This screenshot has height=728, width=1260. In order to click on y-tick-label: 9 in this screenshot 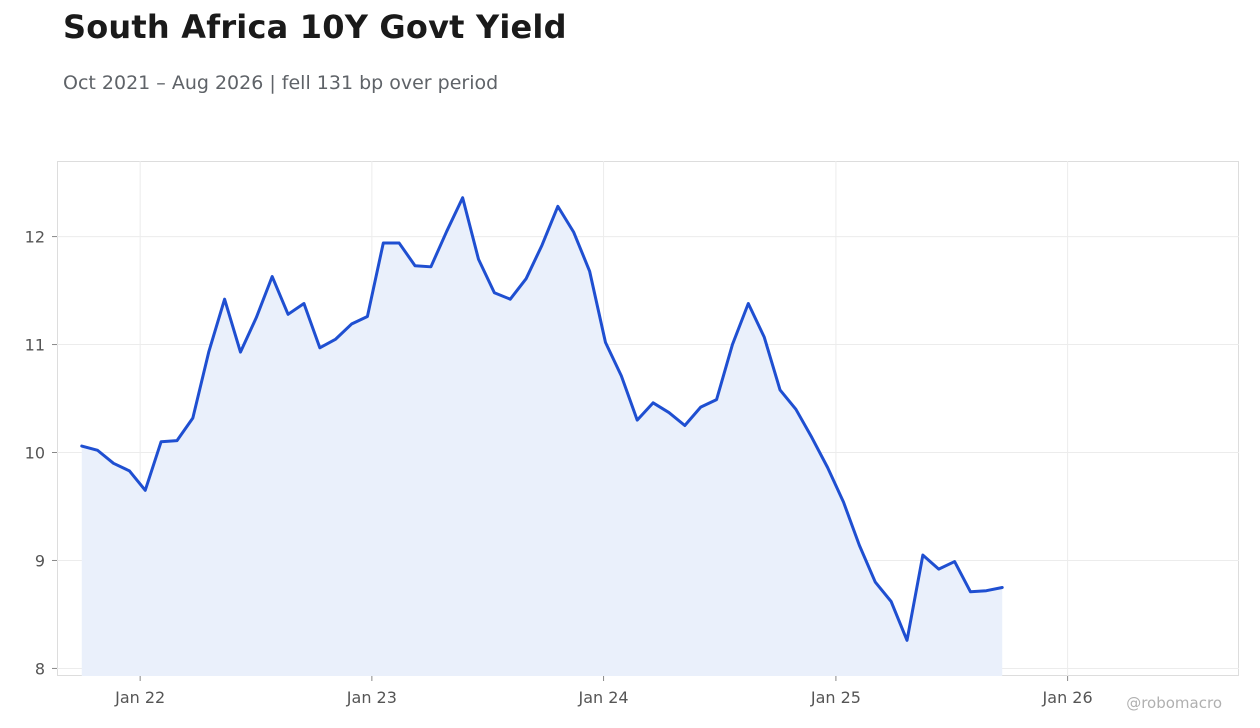, I will do `click(40, 560)`.